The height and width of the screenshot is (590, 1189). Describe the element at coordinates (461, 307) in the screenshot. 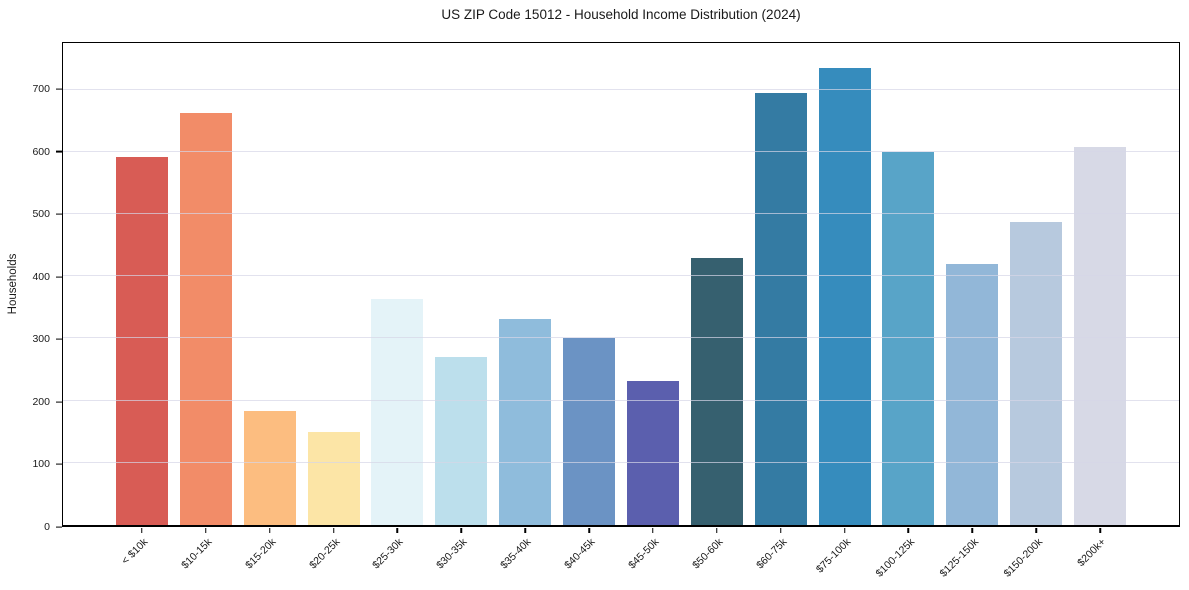

I see `bar-slot: $30-35k` at that location.